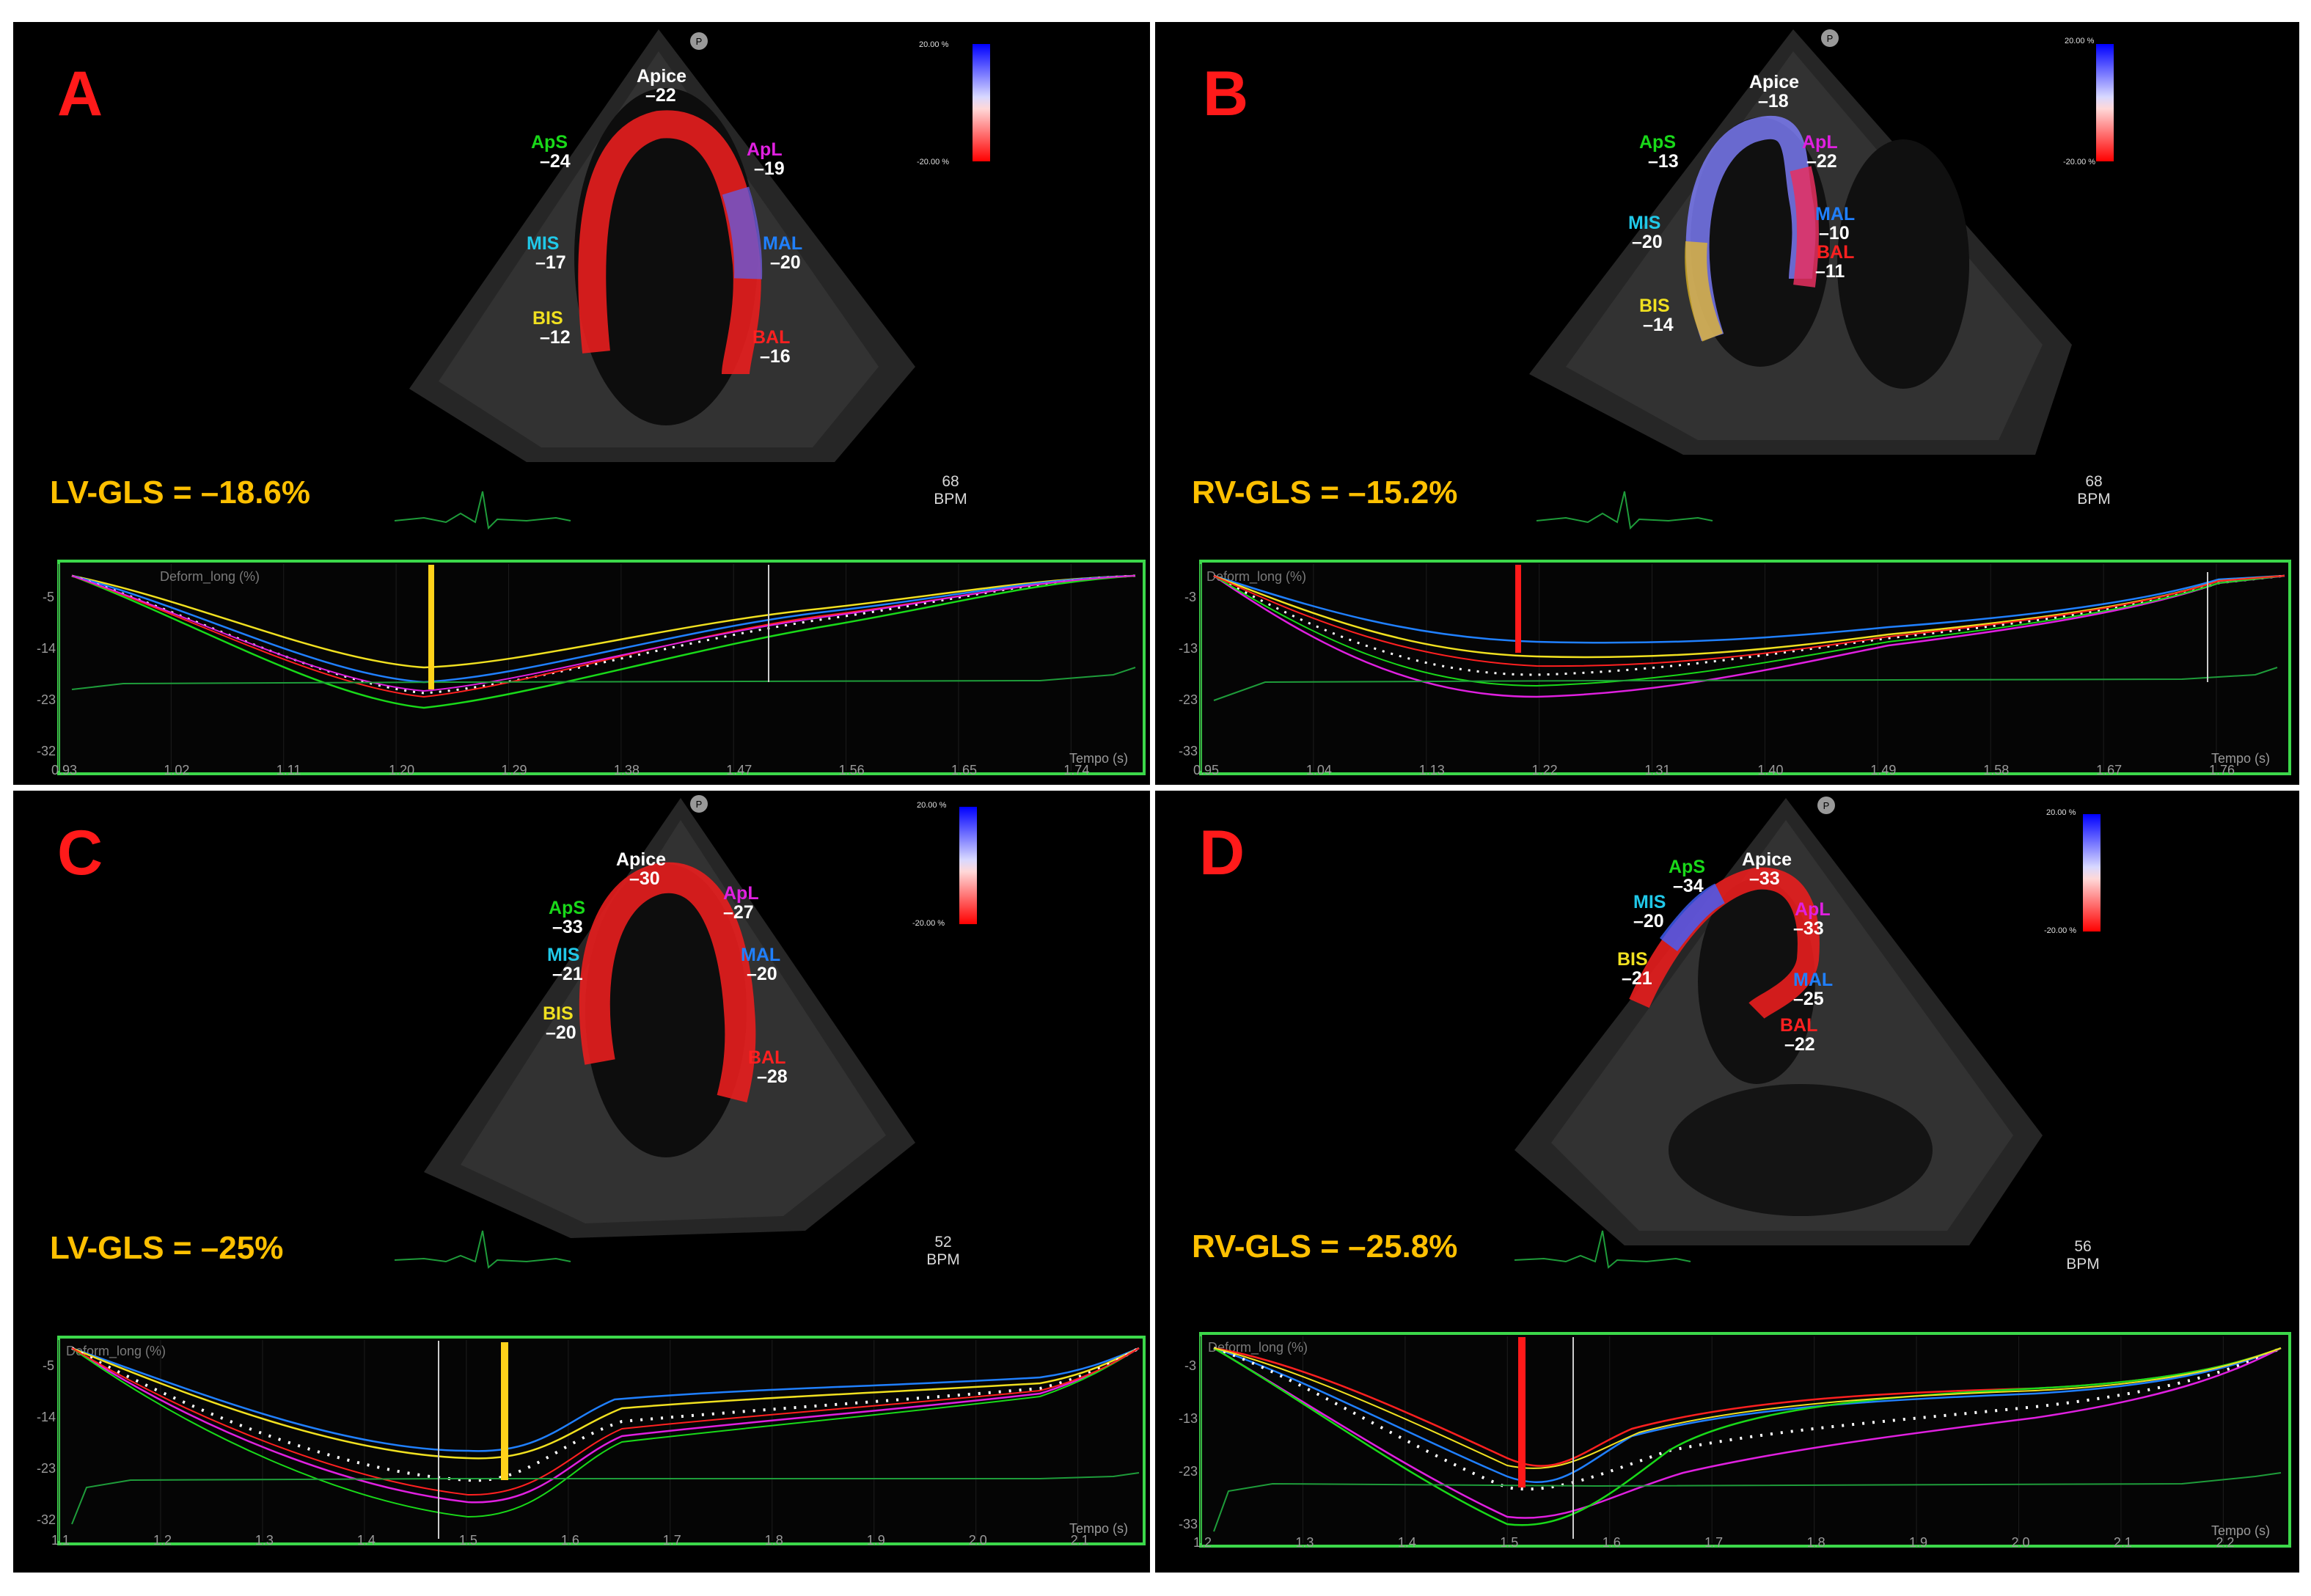  What do you see at coordinates (2083, 1255) in the screenshot?
I see `heart-rate: 56 BPM` at bounding box center [2083, 1255].